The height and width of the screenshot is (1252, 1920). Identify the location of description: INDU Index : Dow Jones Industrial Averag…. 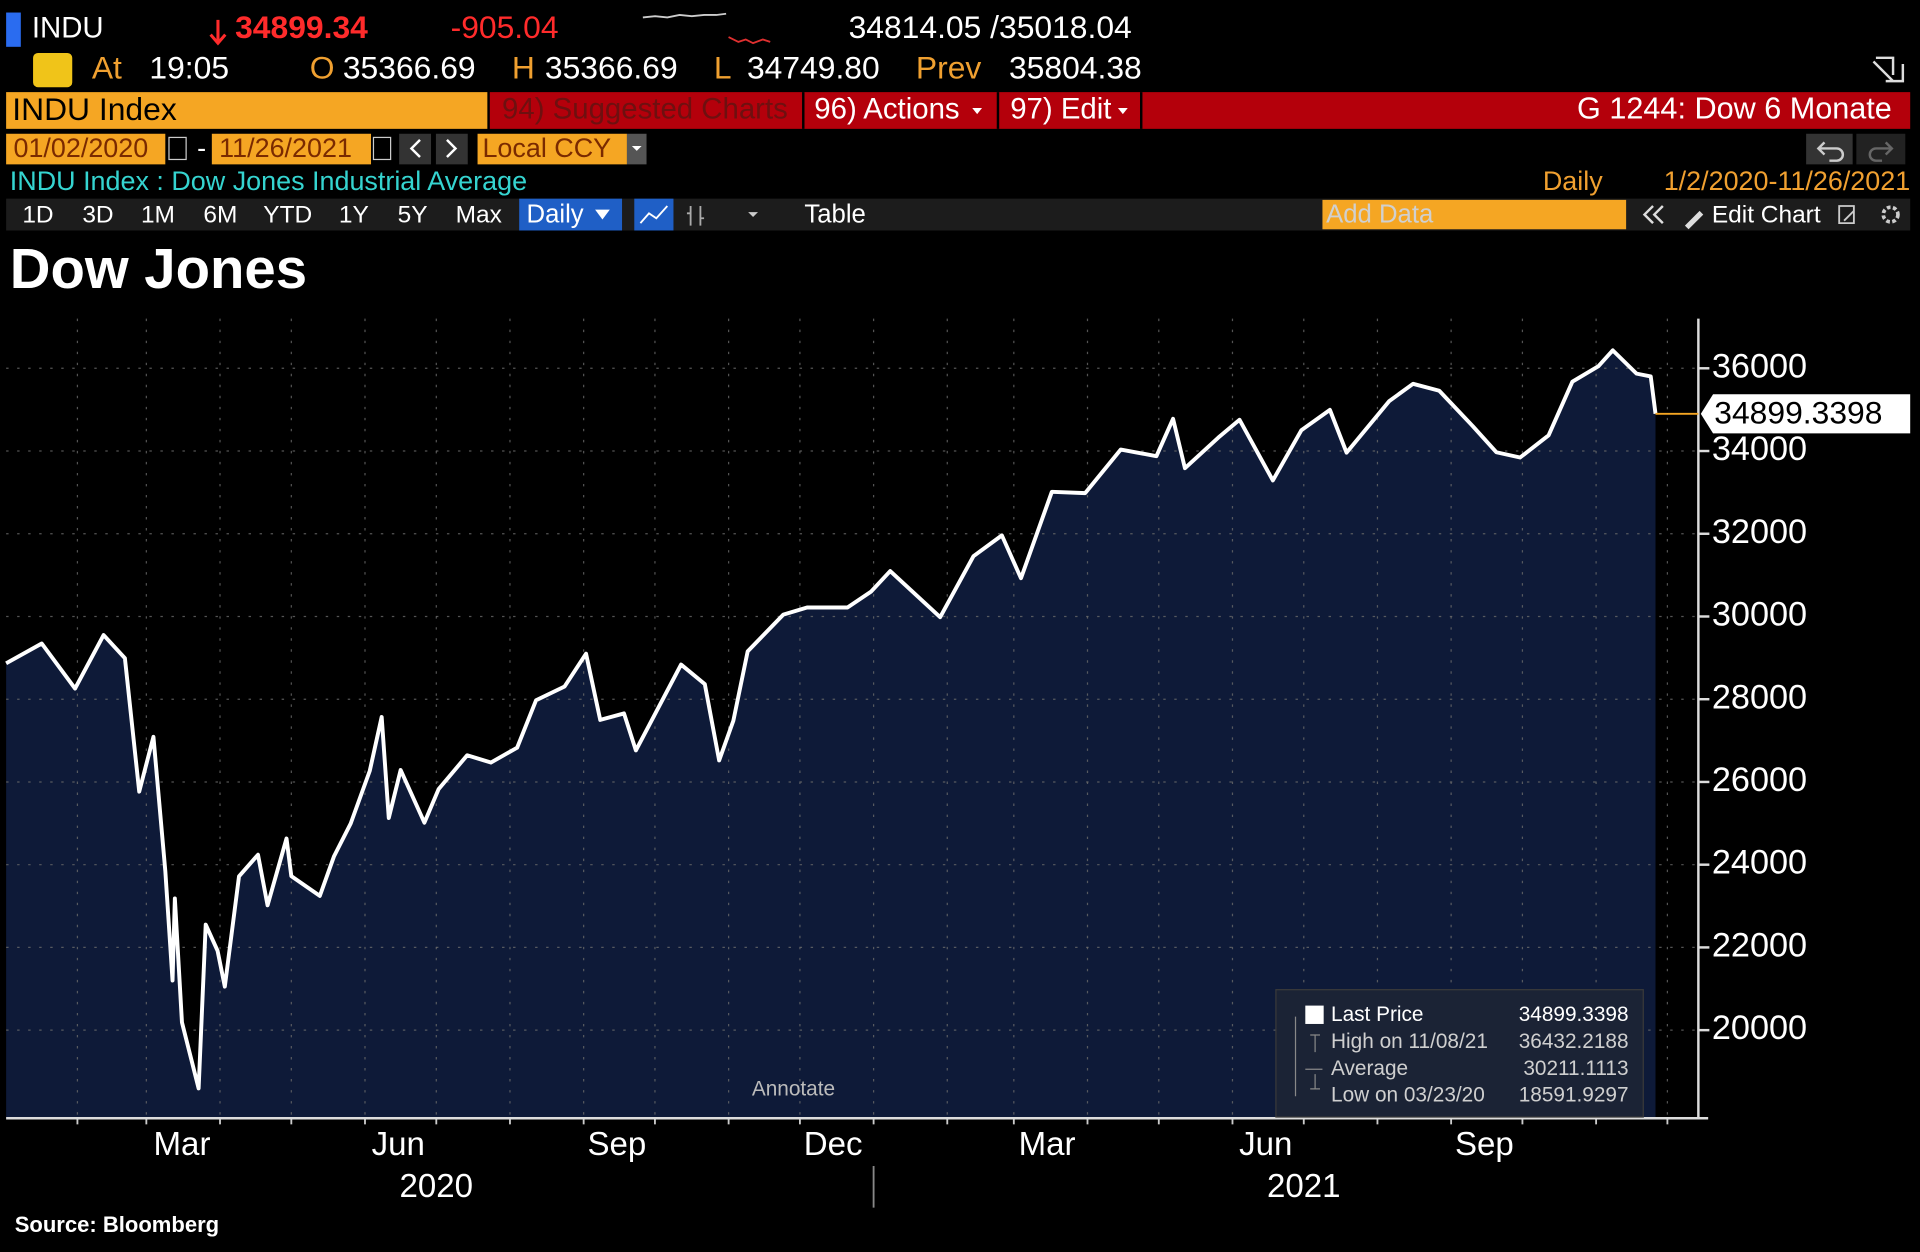
(268, 181).